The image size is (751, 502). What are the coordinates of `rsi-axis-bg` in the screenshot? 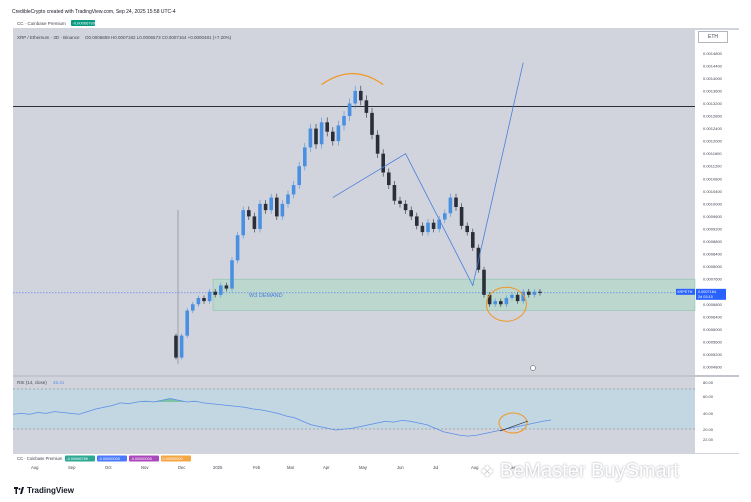 It's located at (717, 415).